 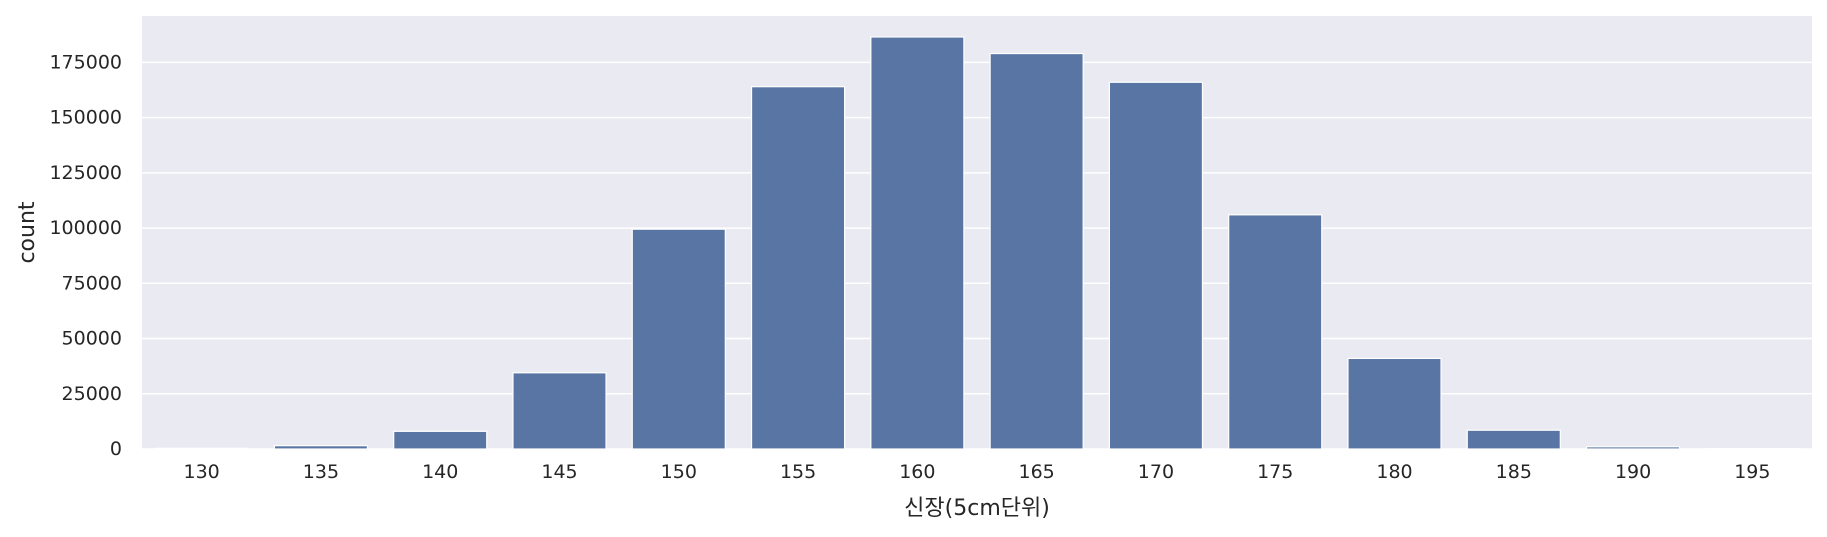 I want to click on y-tick-label: 75000, so click(x=92, y=283).